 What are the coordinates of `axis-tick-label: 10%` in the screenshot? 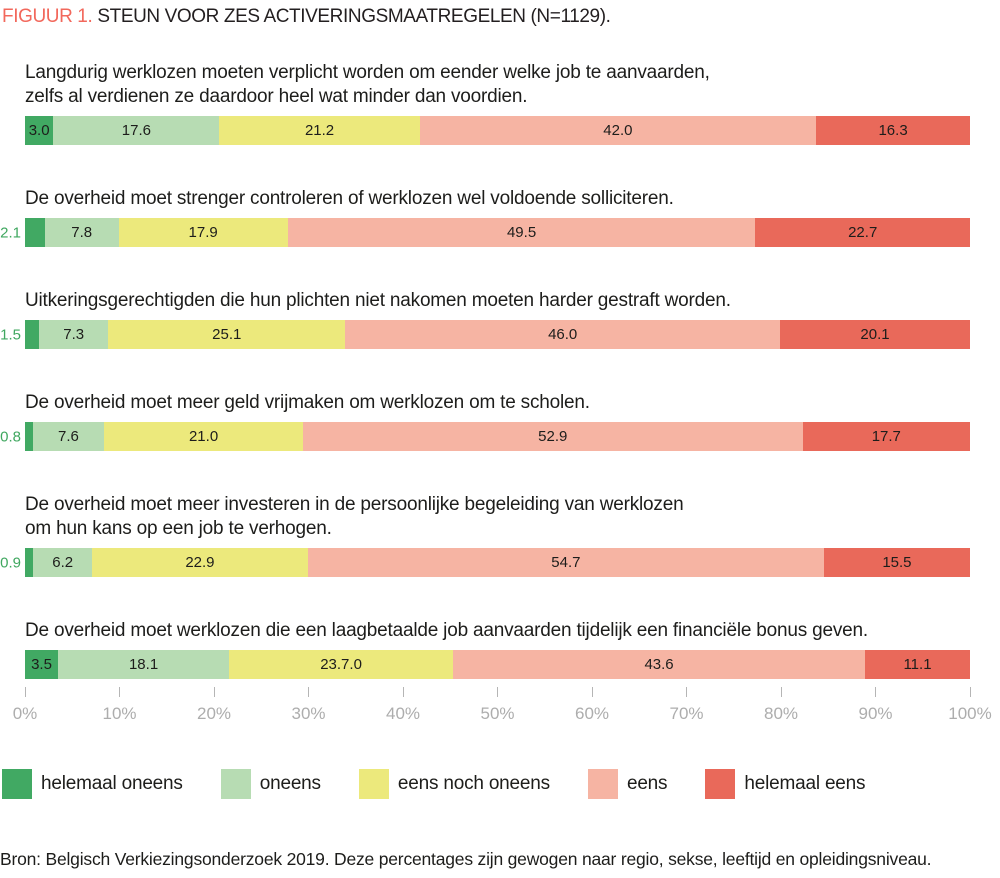 It's located at (119, 713).